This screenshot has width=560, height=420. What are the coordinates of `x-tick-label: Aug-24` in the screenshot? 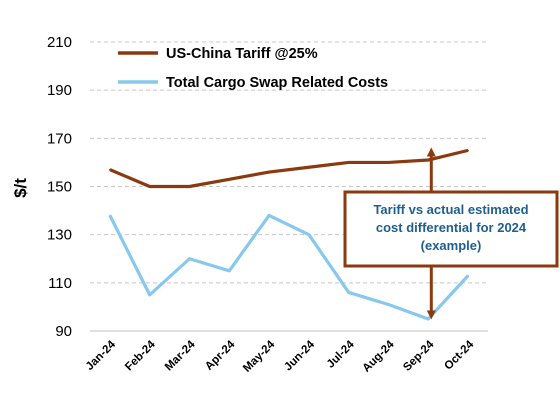 It's located at (379, 356).